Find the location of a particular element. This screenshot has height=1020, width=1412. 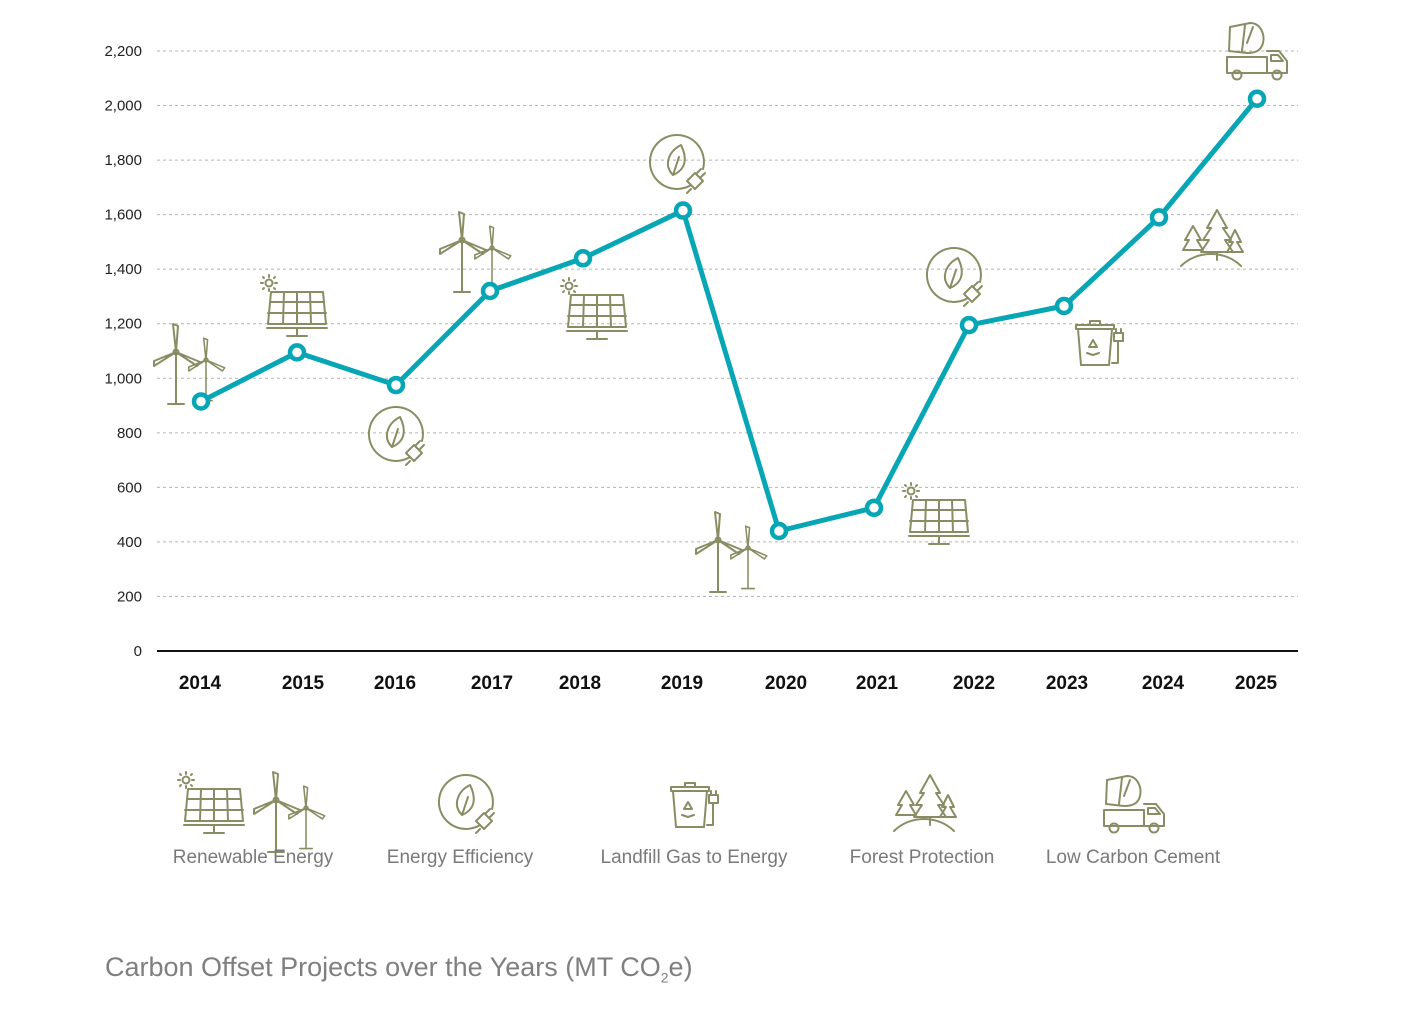

chart-title-tail: e) is located at coordinates (680, 967).